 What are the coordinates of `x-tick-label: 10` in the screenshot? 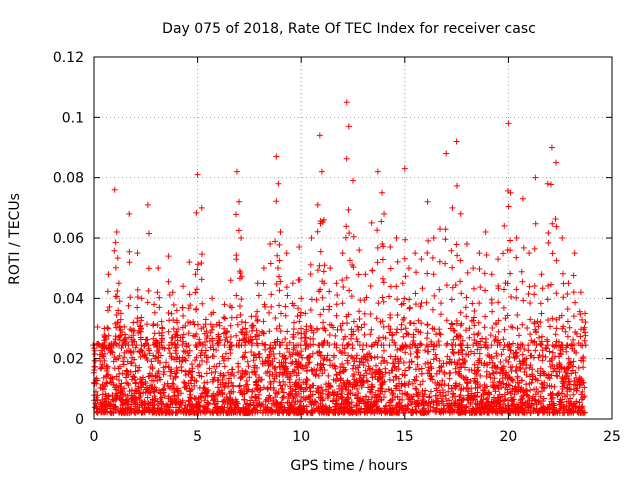 It's located at (301, 437).